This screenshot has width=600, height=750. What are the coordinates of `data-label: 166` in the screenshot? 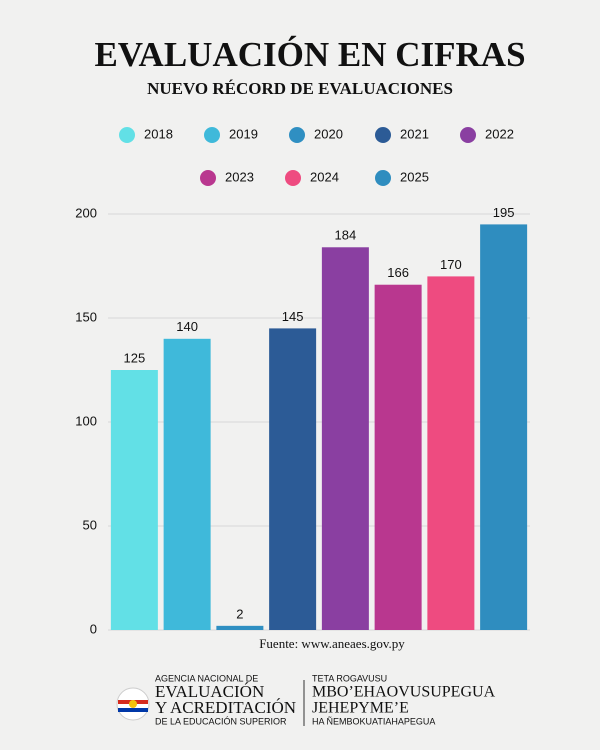 It's located at (398, 272).